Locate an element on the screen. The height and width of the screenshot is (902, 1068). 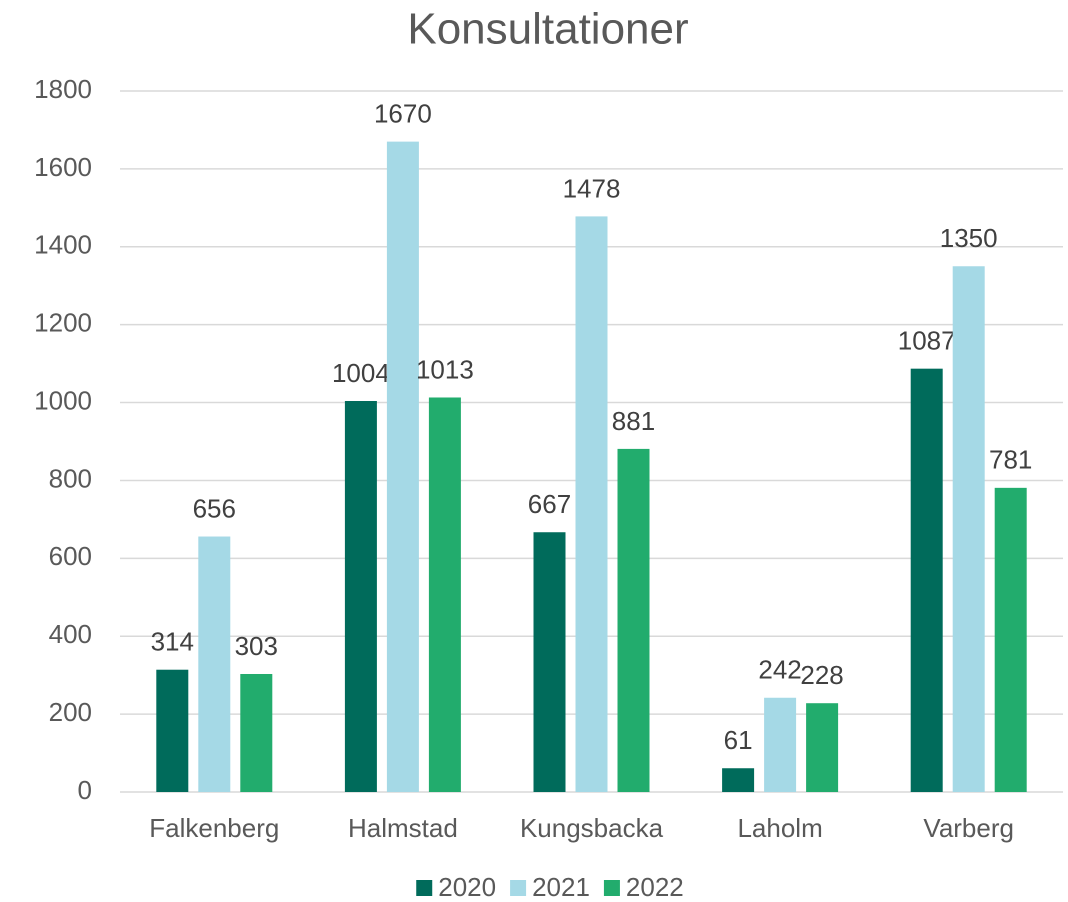
data-label: 228 is located at coordinates (821, 675).